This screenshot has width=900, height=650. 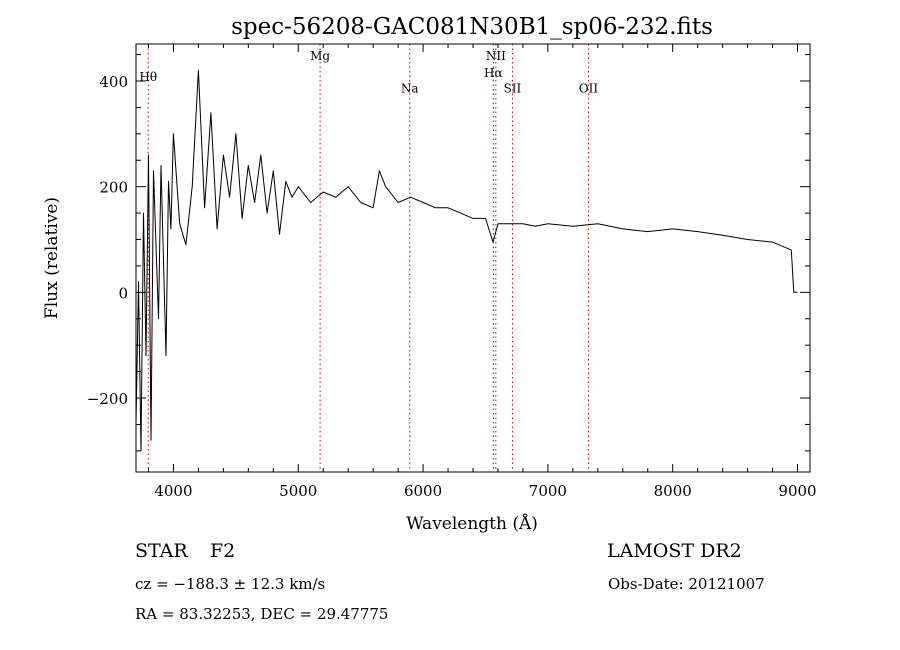 I want to click on x-tick-label: 4000, so click(x=173, y=491).